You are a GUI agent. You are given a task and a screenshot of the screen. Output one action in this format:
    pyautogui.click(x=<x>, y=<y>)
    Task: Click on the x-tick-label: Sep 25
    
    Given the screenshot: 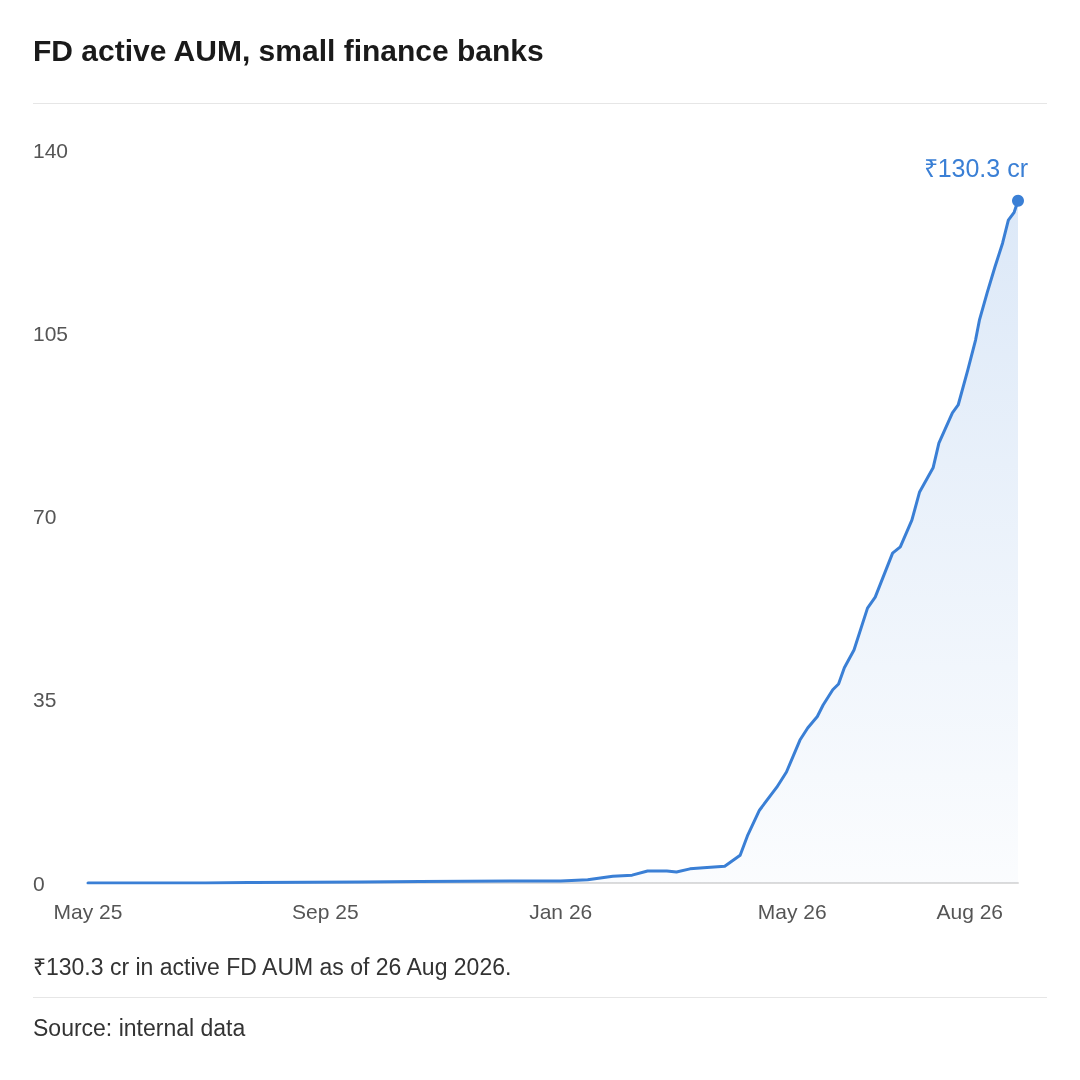 What is the action you would take?
    pyautogui.click(x=325, y=911)
    